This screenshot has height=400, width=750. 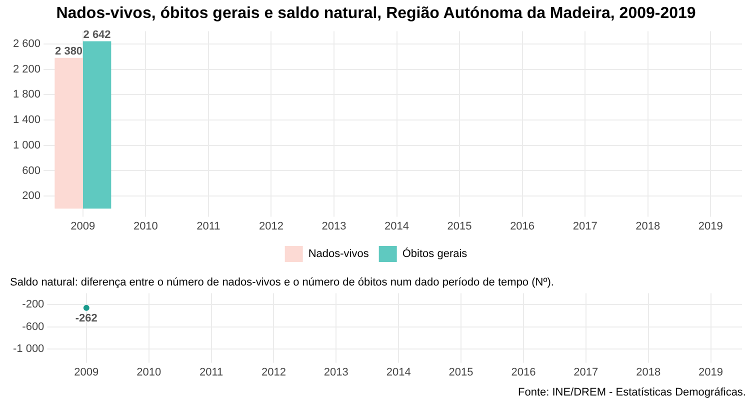 I want to click on y-tick-label: 2 600, so click(x=26, y=44).